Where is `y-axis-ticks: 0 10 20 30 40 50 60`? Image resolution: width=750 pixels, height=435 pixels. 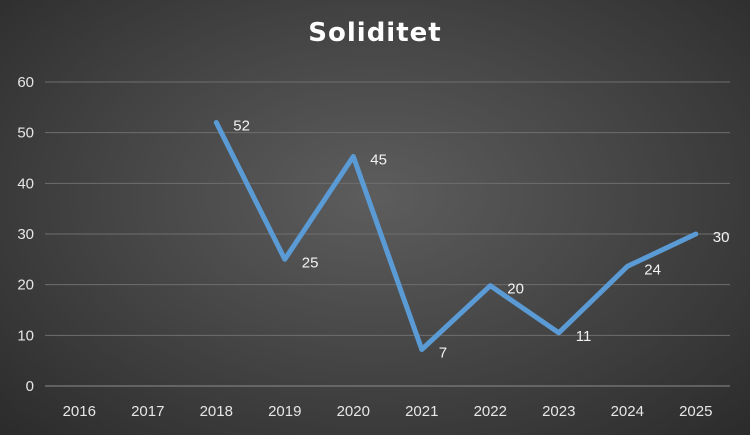 y-axis-ticks: 0 10 20 30 40 50 60 is located at coordinates (25, 234).